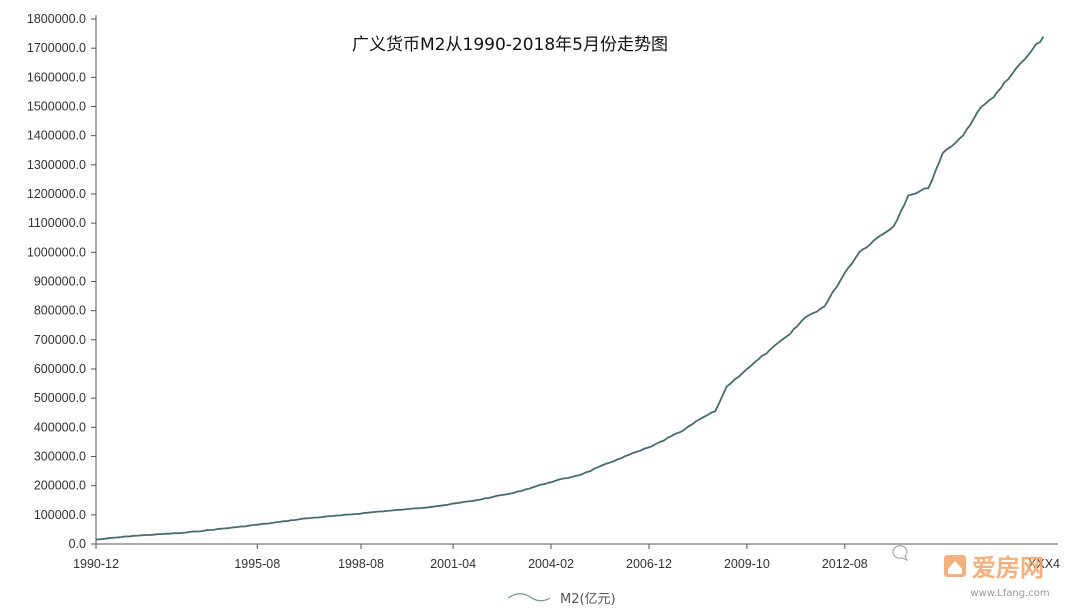 Image resolution: width=1080 pixels, height=609 pixels. What do you see at coordinates (56, 107) in the screenshot?
I see `y-tick-label: 1500000.0` at bounding box center [56, 107].